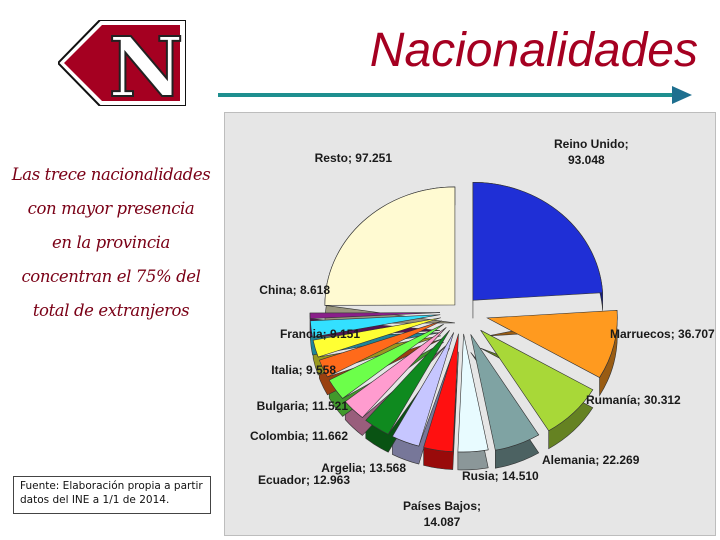 This screenshot has height=540, width=720. I want to click on slice-label: Resto; 97.251, so click(354, 158).